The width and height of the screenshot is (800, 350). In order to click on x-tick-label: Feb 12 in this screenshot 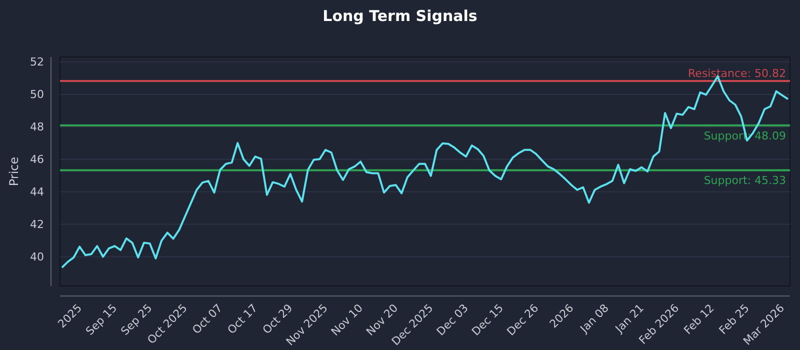, I will do `click(699, 319)`.